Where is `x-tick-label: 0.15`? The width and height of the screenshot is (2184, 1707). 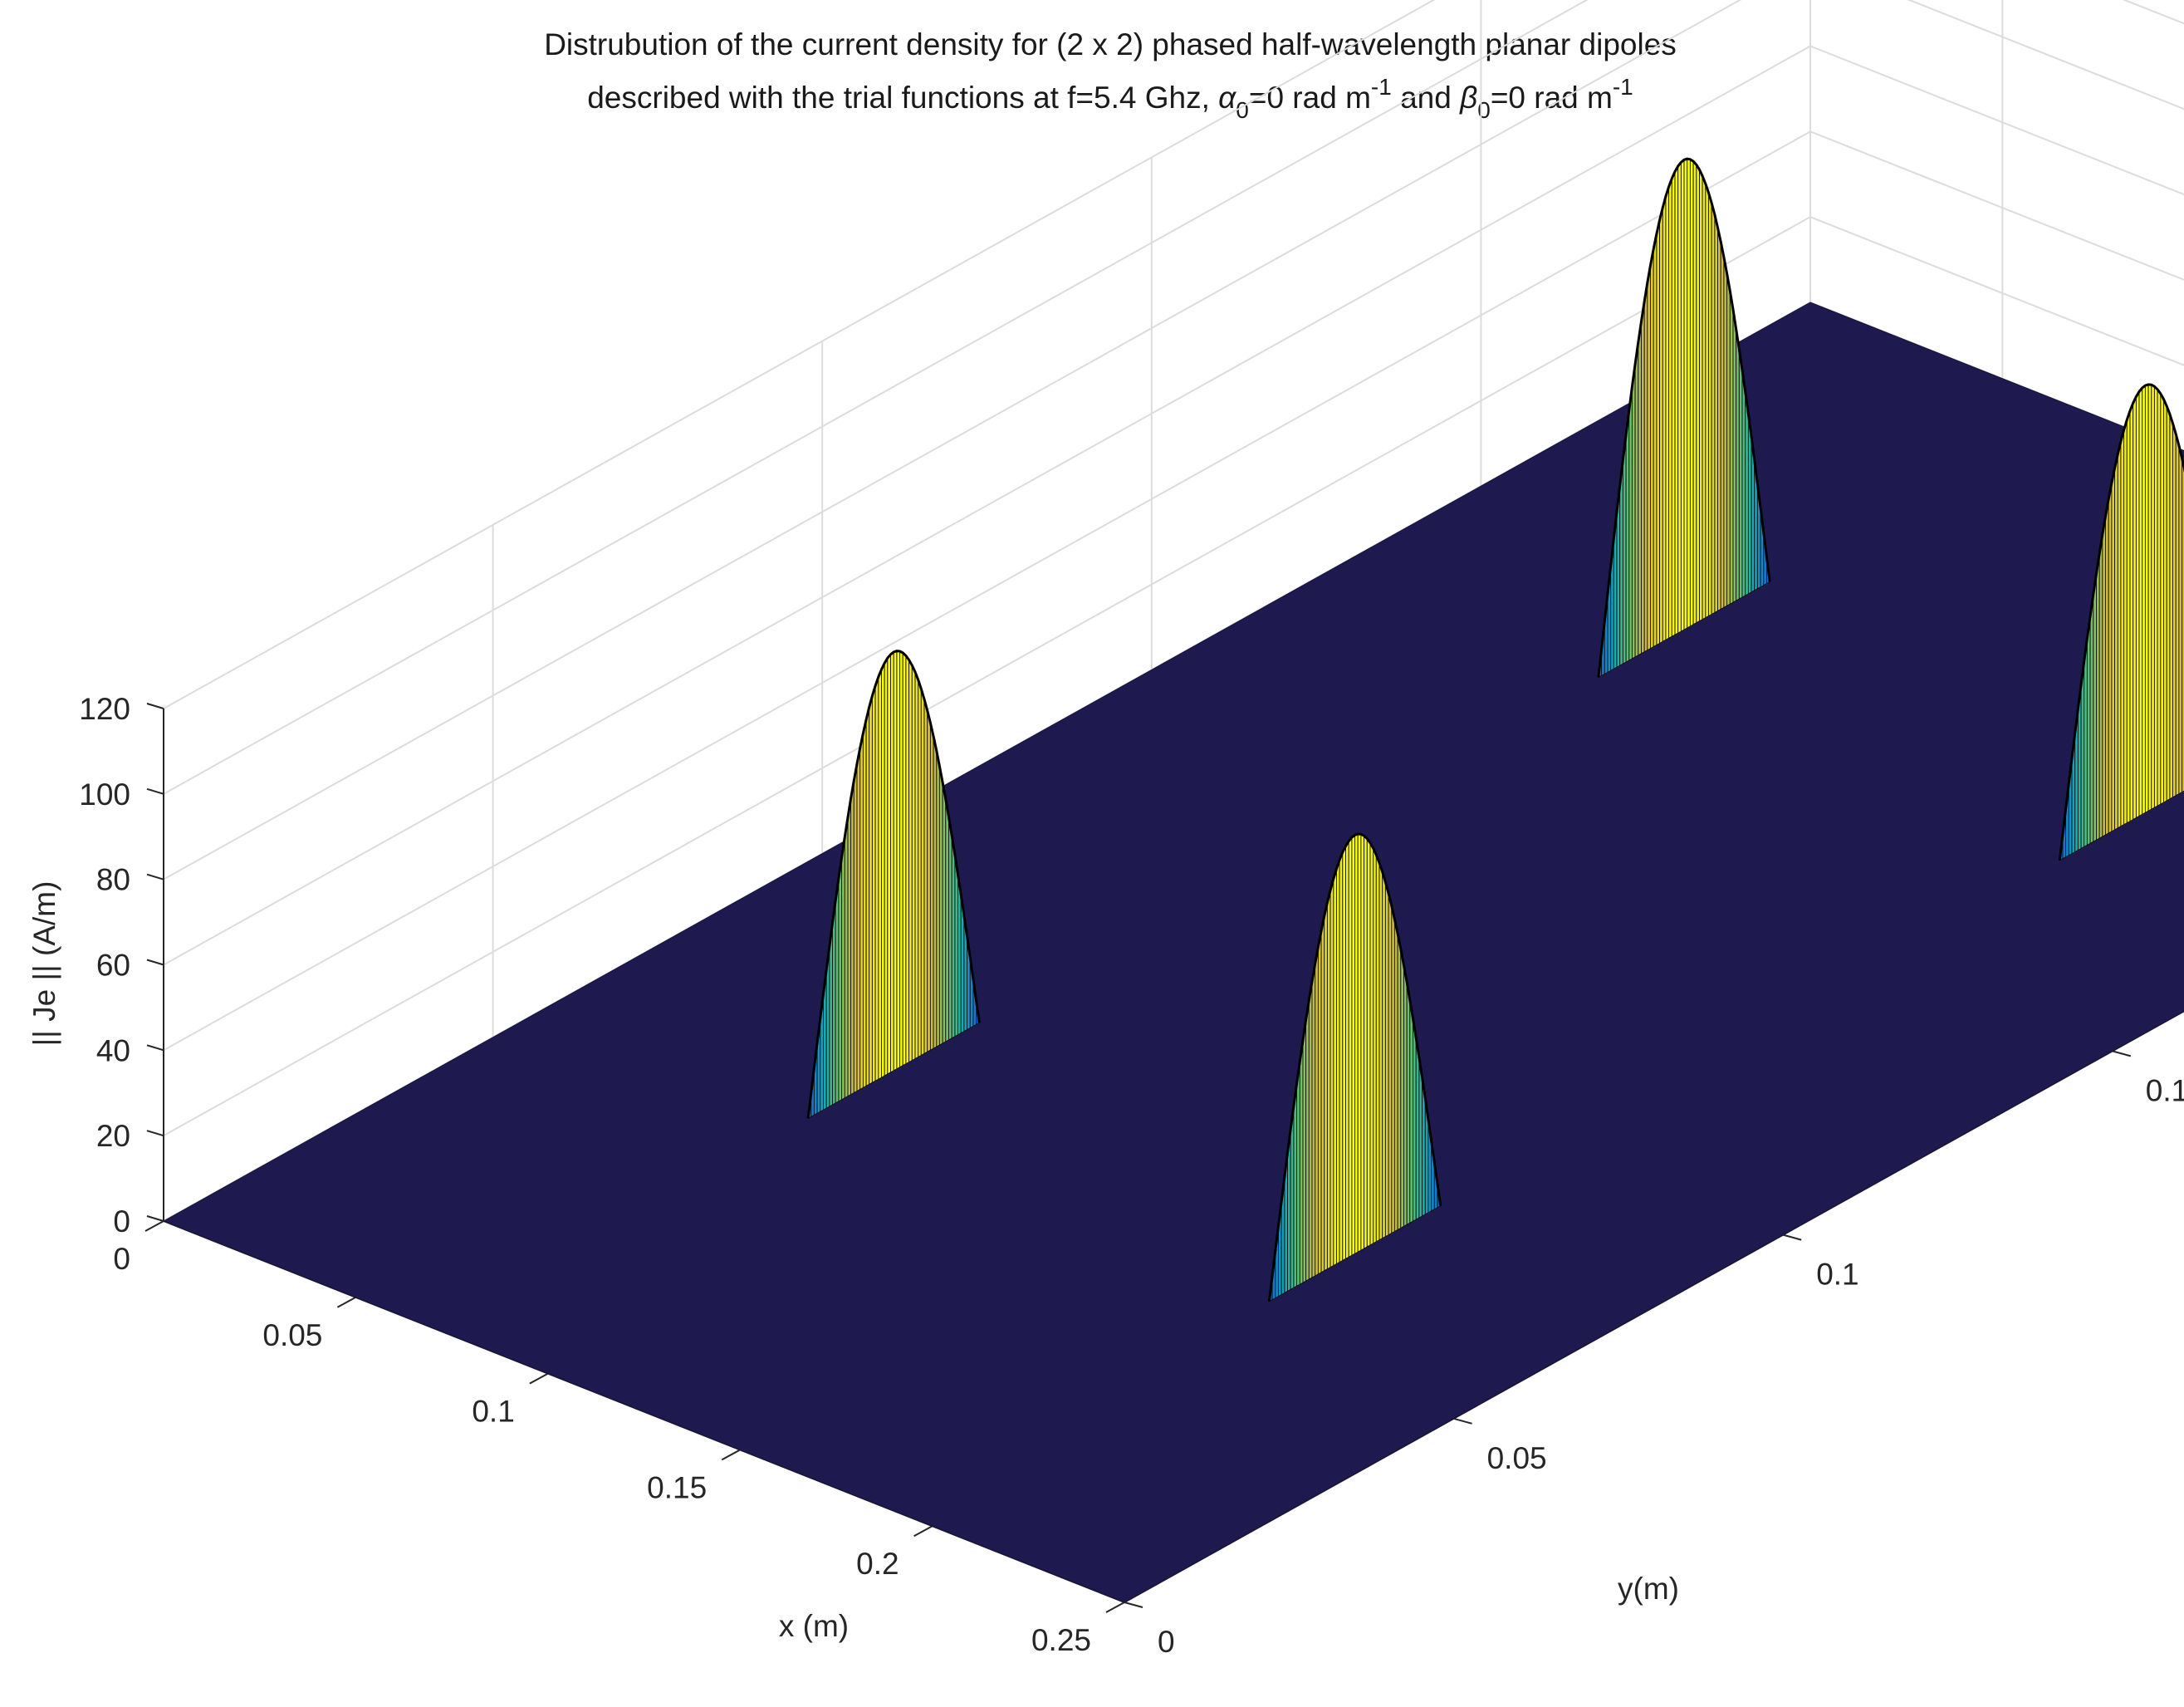 x-tick-label: 0.15 is located at coordinates (677, 1487).